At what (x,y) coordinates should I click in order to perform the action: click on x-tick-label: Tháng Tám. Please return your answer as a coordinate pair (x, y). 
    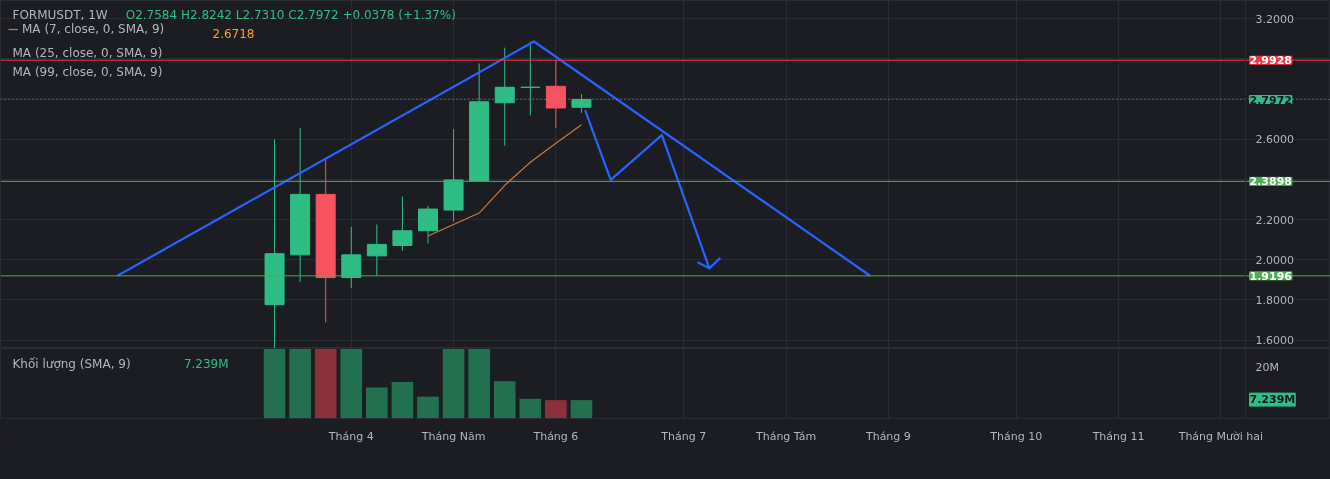
    Looking at the image, I should click on (785, 436).